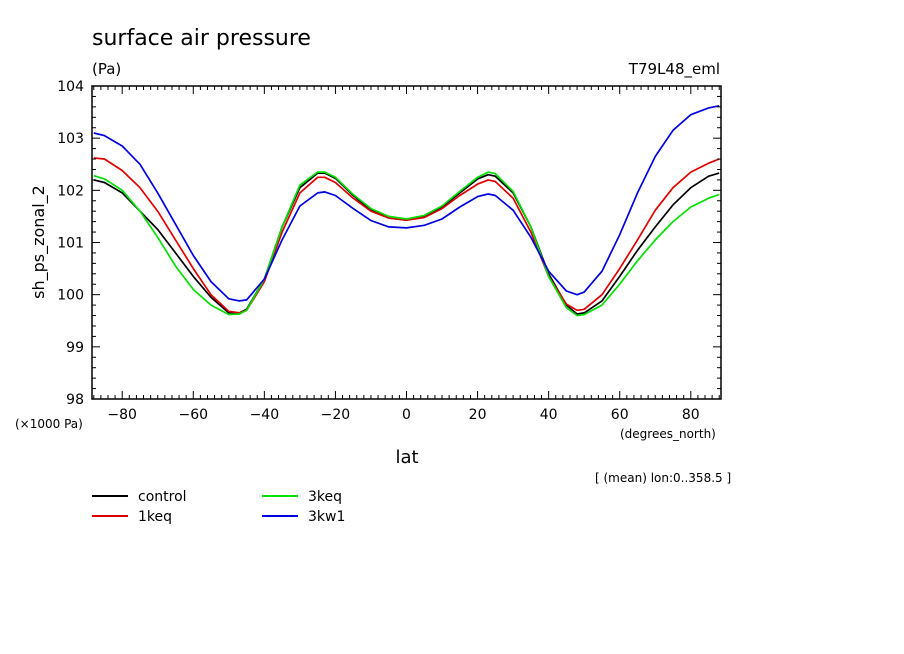 The height and width of the screenshot is (654, 904). What do you see at coordinates (406, 415) in the screenshot?
I see `x-tick-label: 0` at bounding box center [406, 415].